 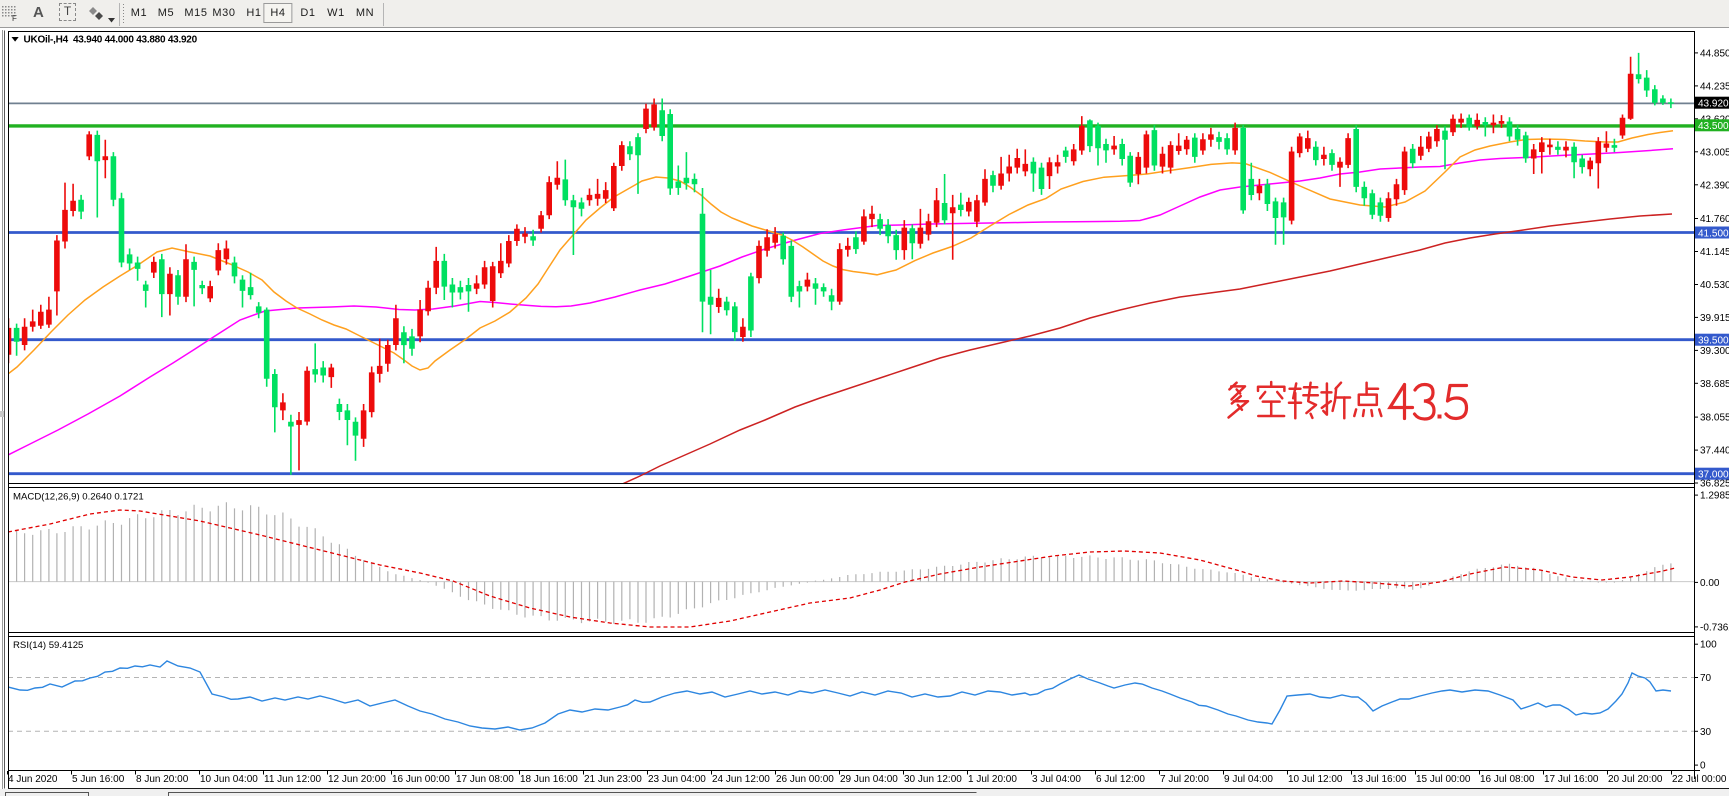 I want to click on svg-text: 15 Jul 00:00, so click(x=1443, y=779).